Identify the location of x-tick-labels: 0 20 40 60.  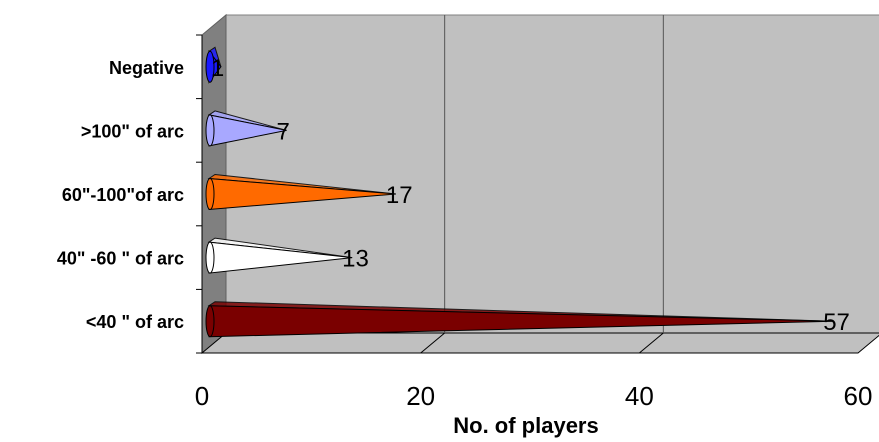
(534, 396).